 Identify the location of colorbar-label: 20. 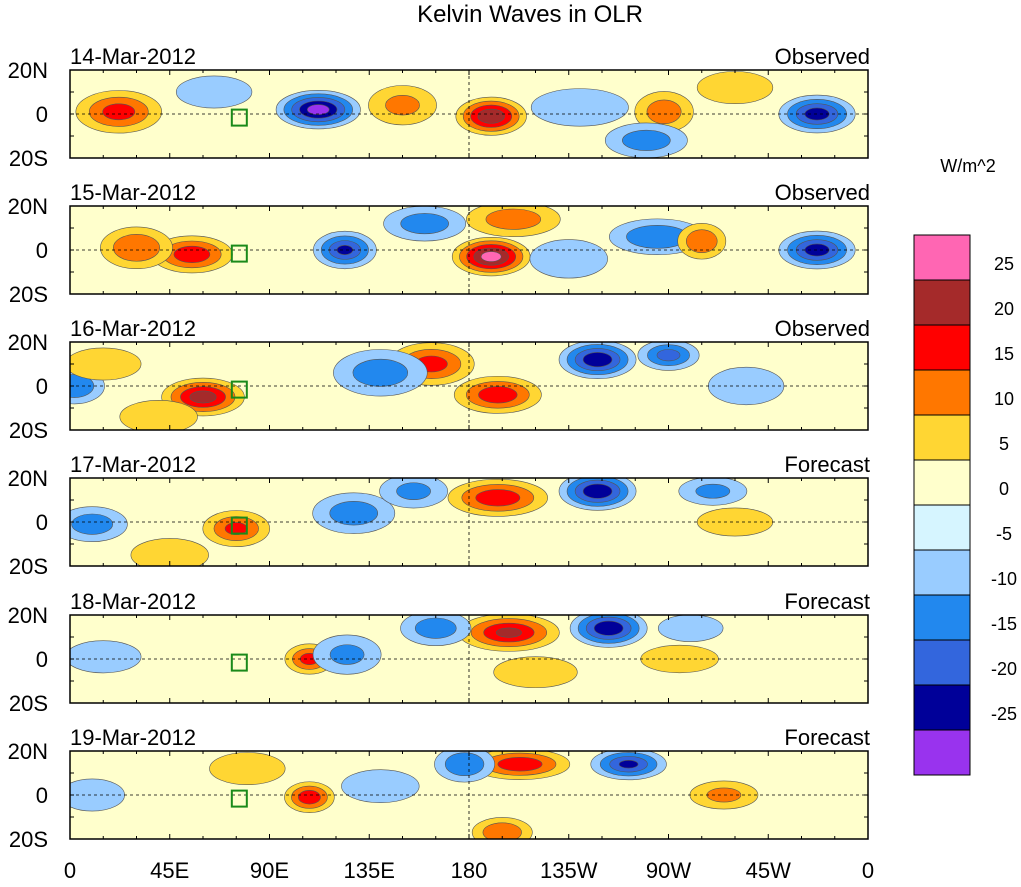
(1004, 309).